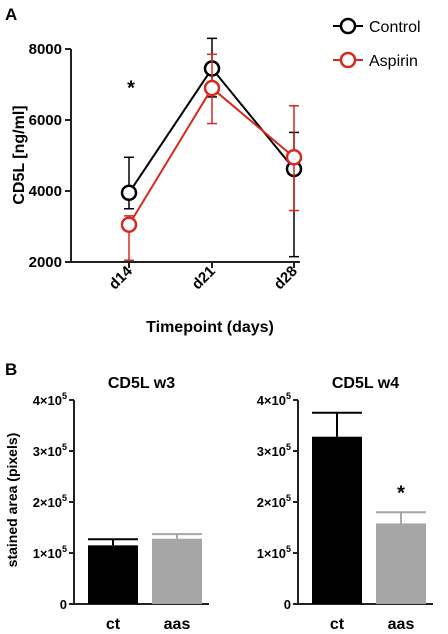 Image resolution: width=448 pixels, height=634 pixels. What do you see at coordinates (45, 191) in the screenshot?
I see `y-tick-label: 4000` at bounding box center [45, 191].